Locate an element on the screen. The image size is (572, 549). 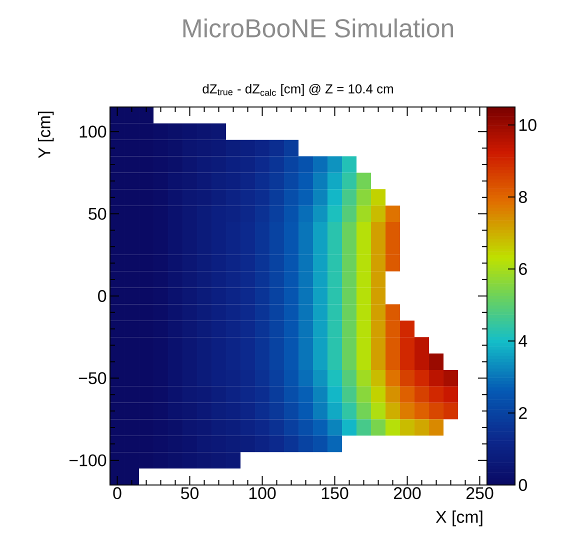
y-tick-label: −100 is located at coordinates (87, 460).